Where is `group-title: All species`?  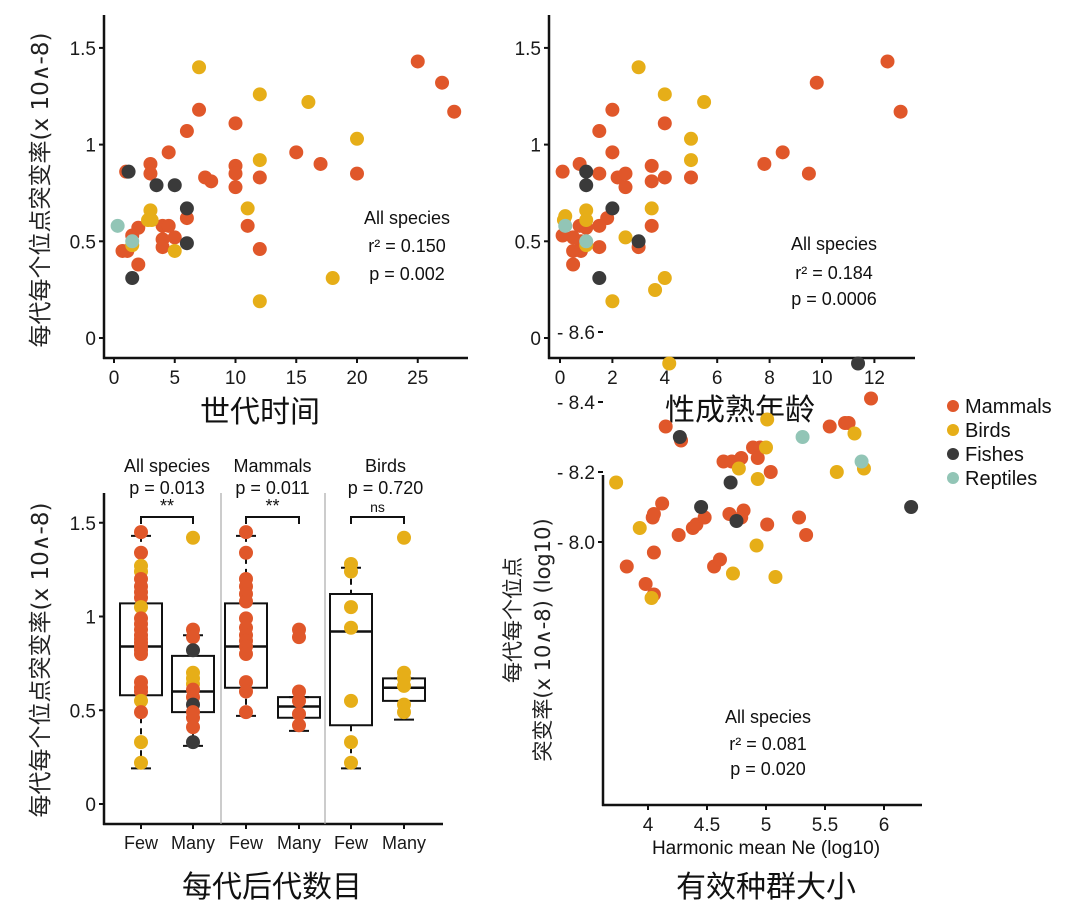
group-title: All species is located at coordinates (167, 466).